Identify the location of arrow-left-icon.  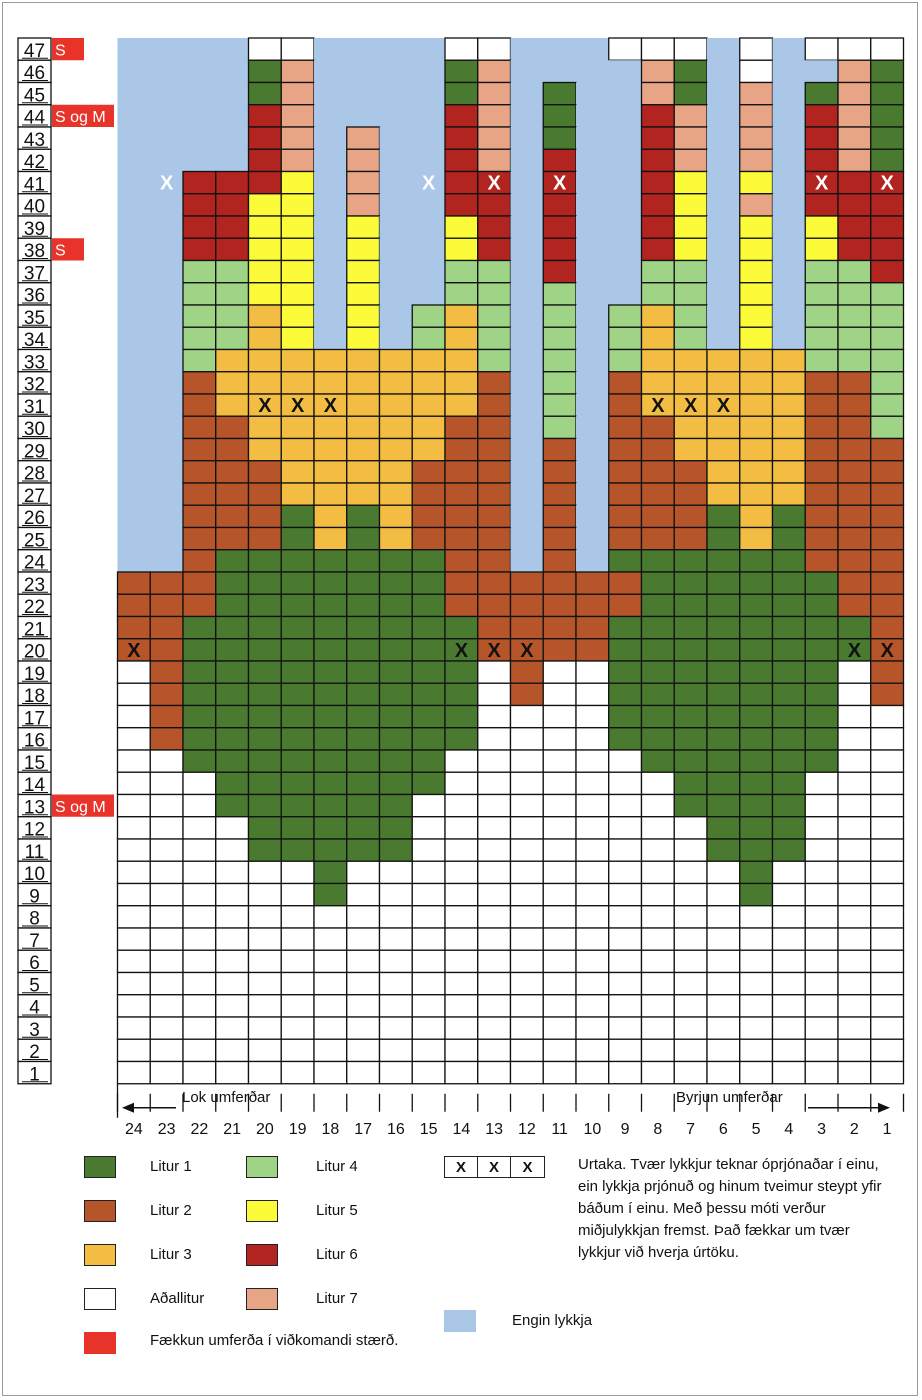
(128, 1107).